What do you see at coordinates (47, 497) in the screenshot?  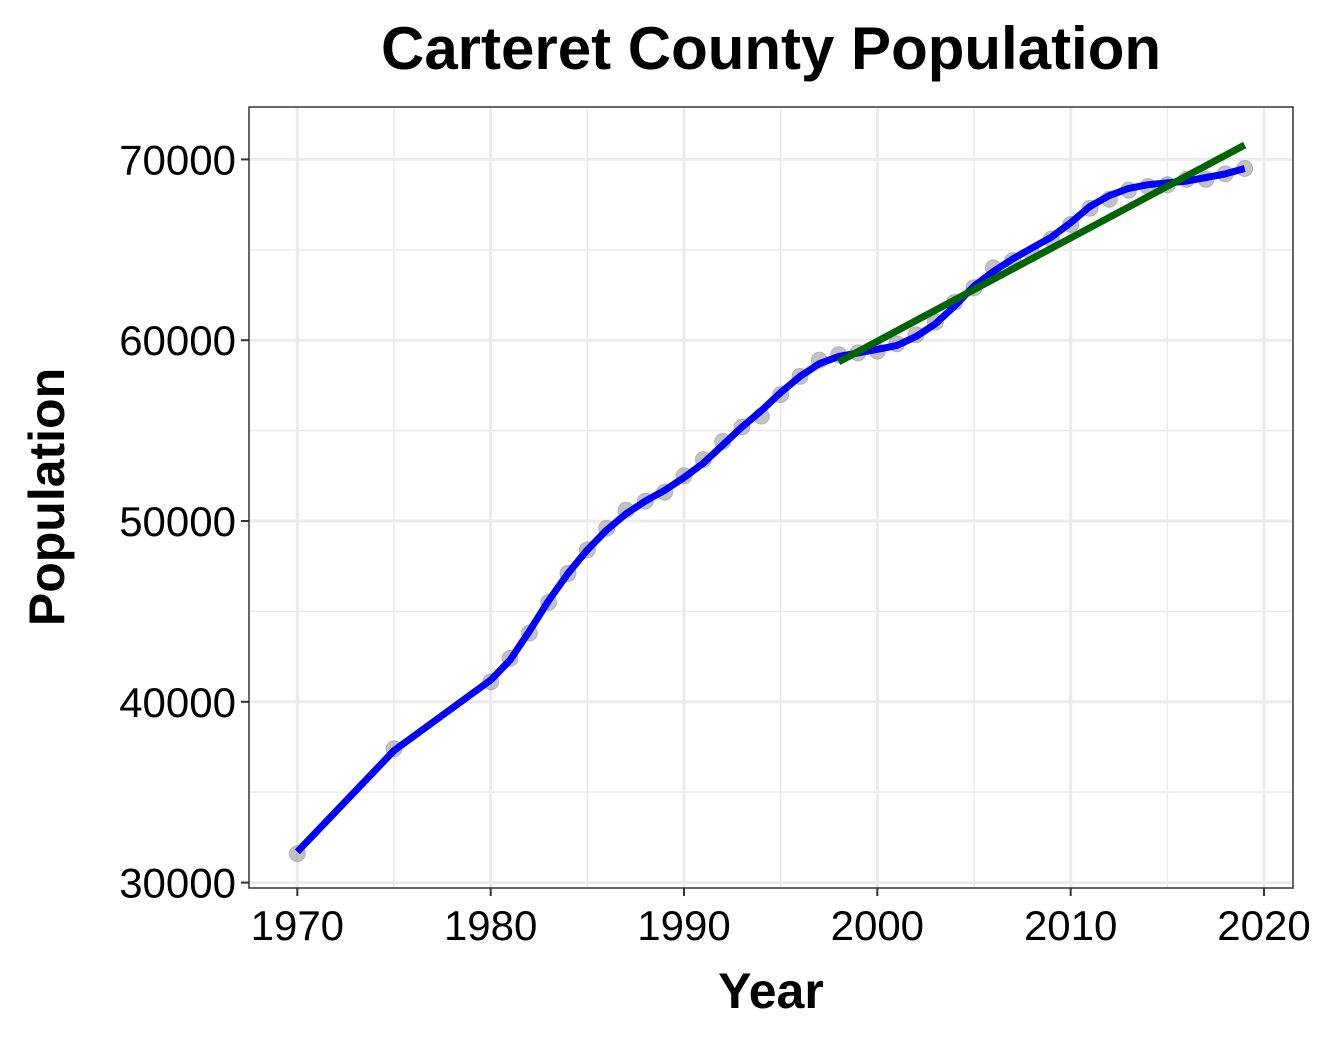 I see `y-axis-title: Population` at bounding box center [47, 497].